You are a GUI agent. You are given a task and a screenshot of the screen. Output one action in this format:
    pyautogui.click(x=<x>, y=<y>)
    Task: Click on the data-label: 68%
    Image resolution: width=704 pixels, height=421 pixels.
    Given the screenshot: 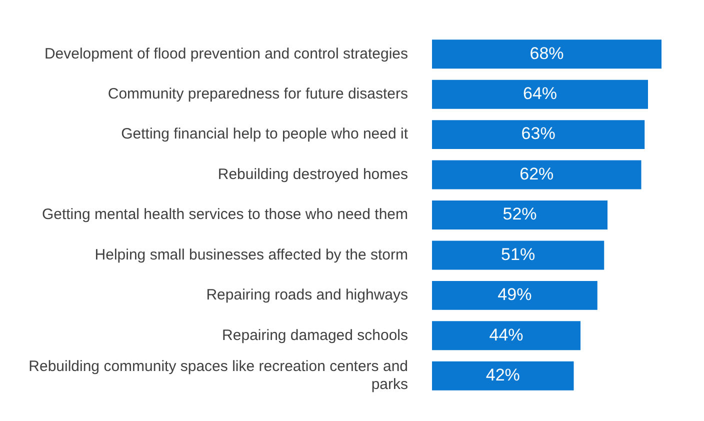 What is the action you would take?
    pyautogui.click(x=547, y=53)
    